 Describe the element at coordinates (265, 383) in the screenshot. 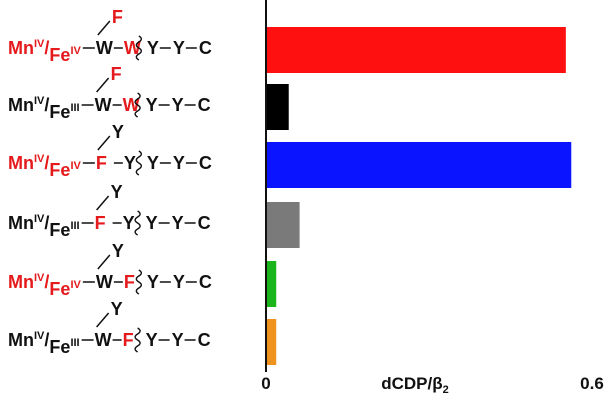

I see `tick-label-0: 0` at that location.